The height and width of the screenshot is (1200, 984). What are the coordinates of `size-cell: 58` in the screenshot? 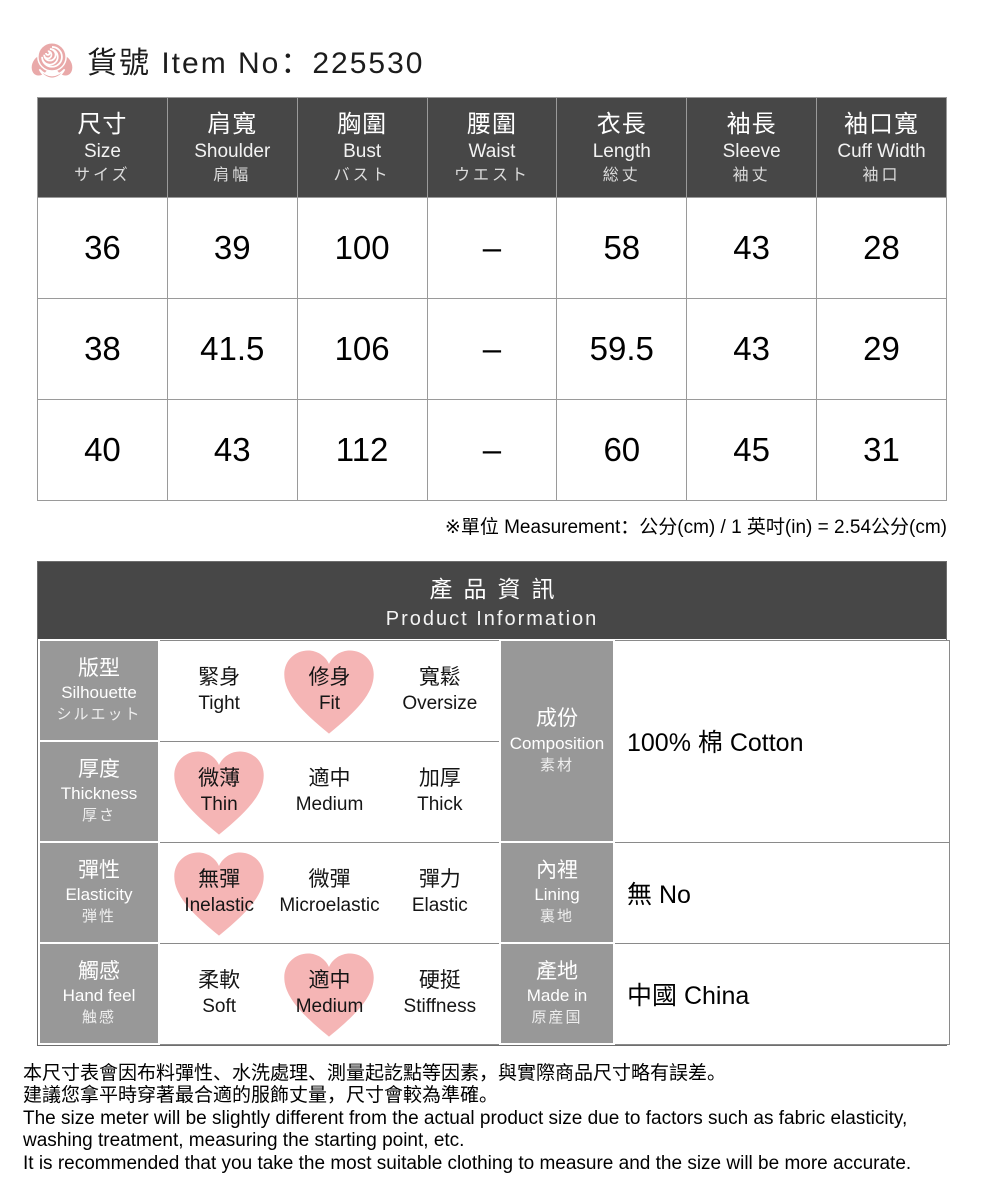 It's located at (622, 248).